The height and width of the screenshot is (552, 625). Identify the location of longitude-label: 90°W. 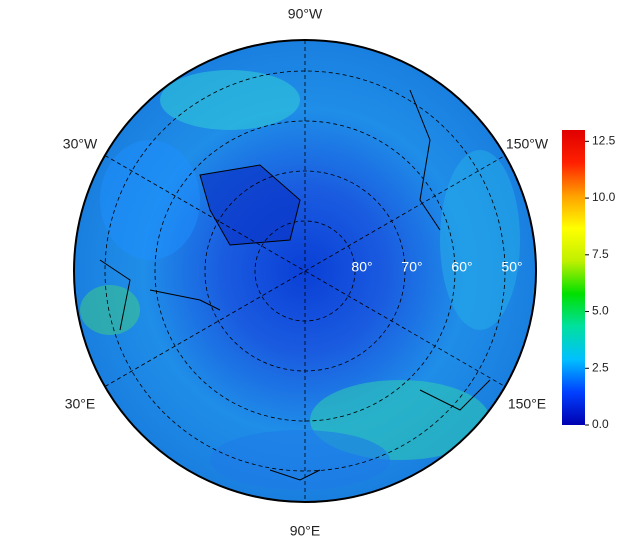
(305, 14).